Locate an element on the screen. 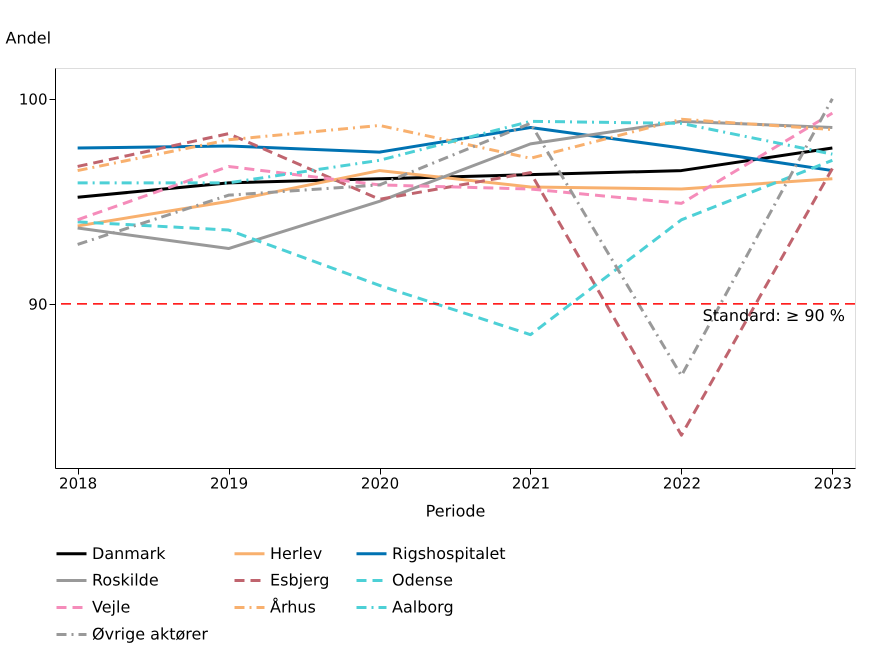 The height and width of the screenshot is (659, 888). x-tick-label: 2023 is located at coordinates (833, 483).